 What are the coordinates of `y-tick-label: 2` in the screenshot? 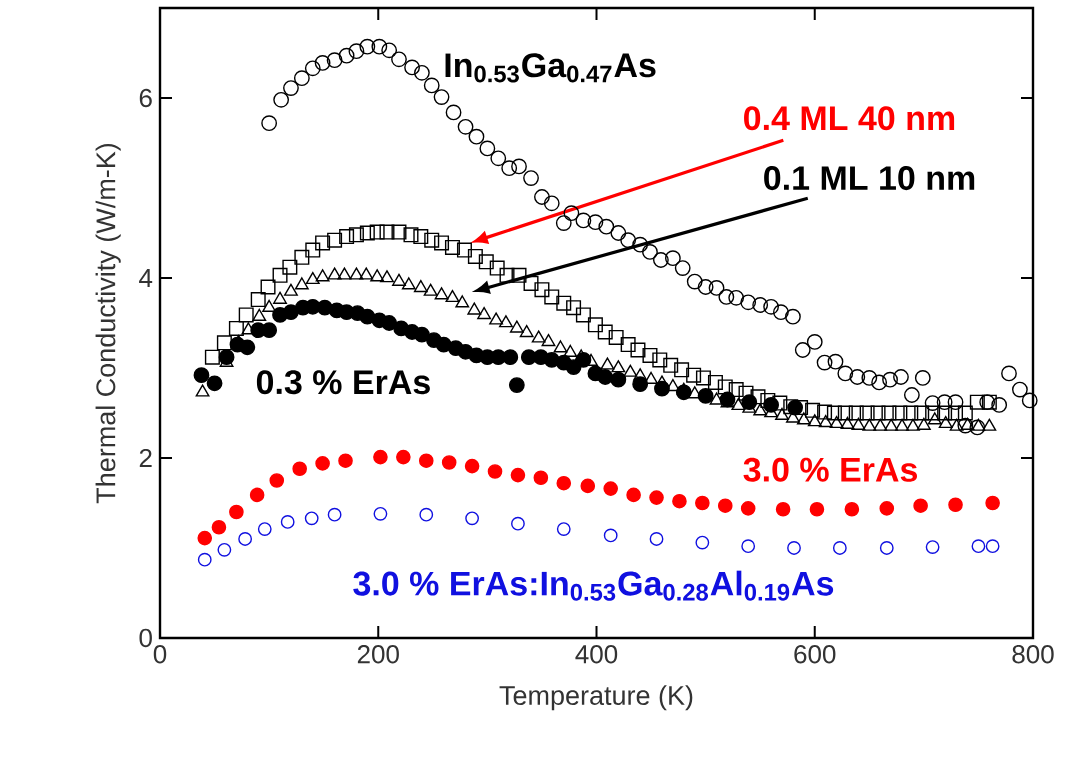 It's located at (145, 458).